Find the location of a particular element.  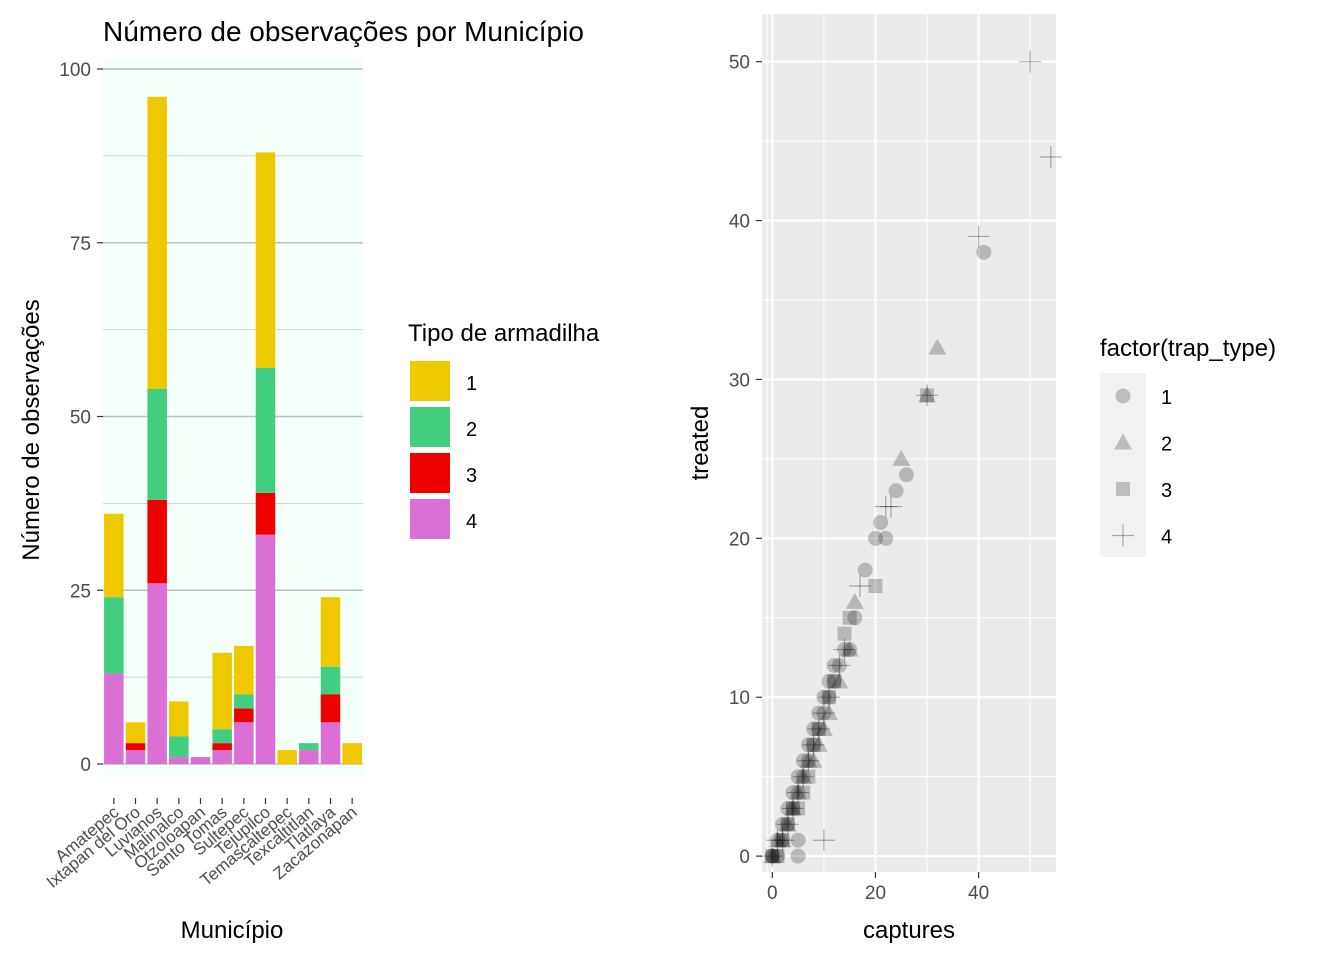

scatter-legend-label: 2 is located at coordinates (1166, 445).